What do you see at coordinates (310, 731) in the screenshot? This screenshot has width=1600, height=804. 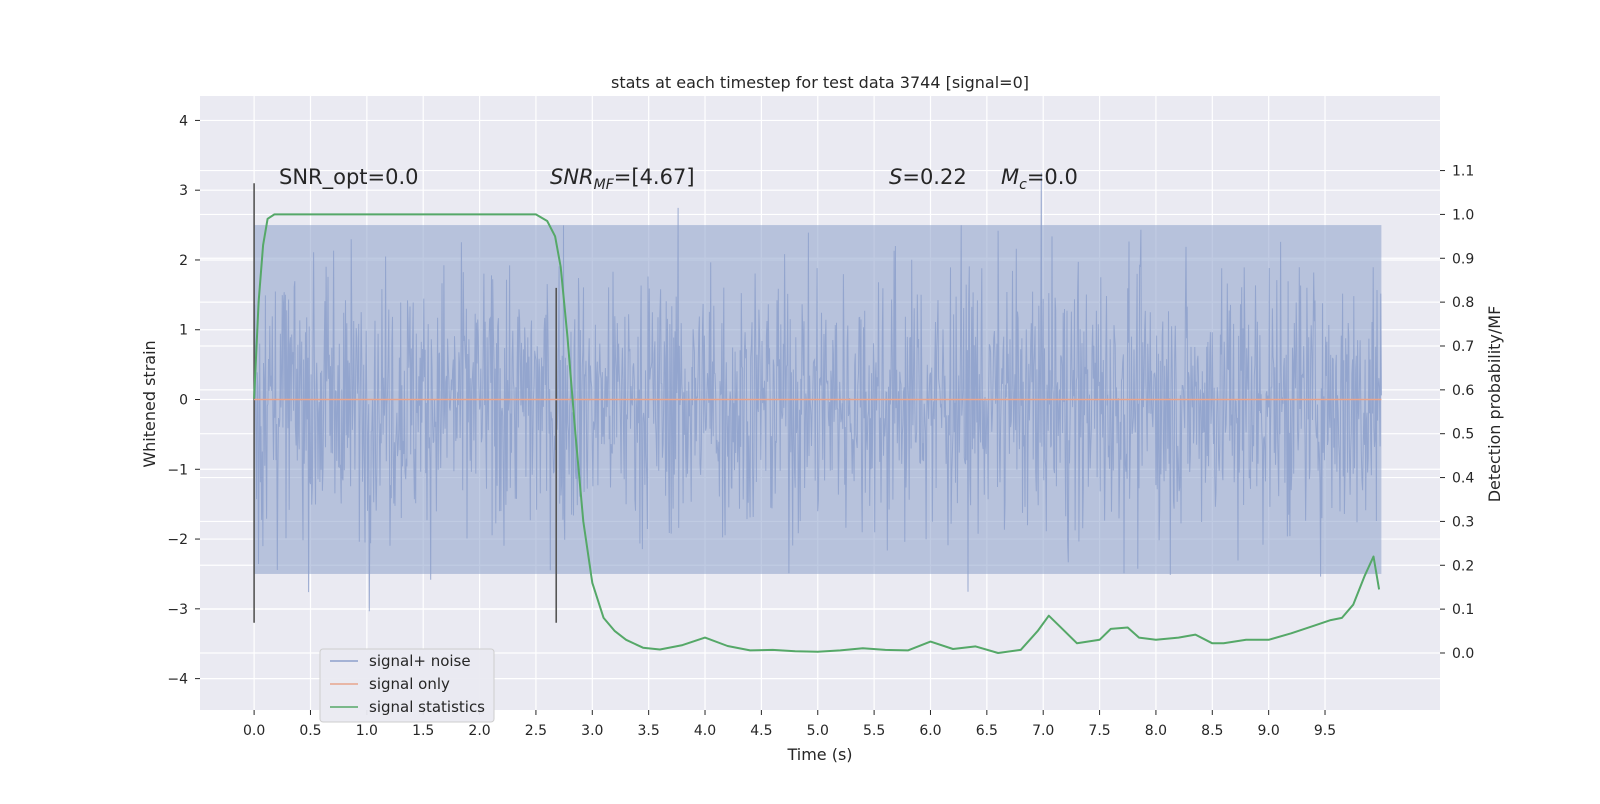 I see `x-tick-label: 0.5` at bounding box center [310, 731].